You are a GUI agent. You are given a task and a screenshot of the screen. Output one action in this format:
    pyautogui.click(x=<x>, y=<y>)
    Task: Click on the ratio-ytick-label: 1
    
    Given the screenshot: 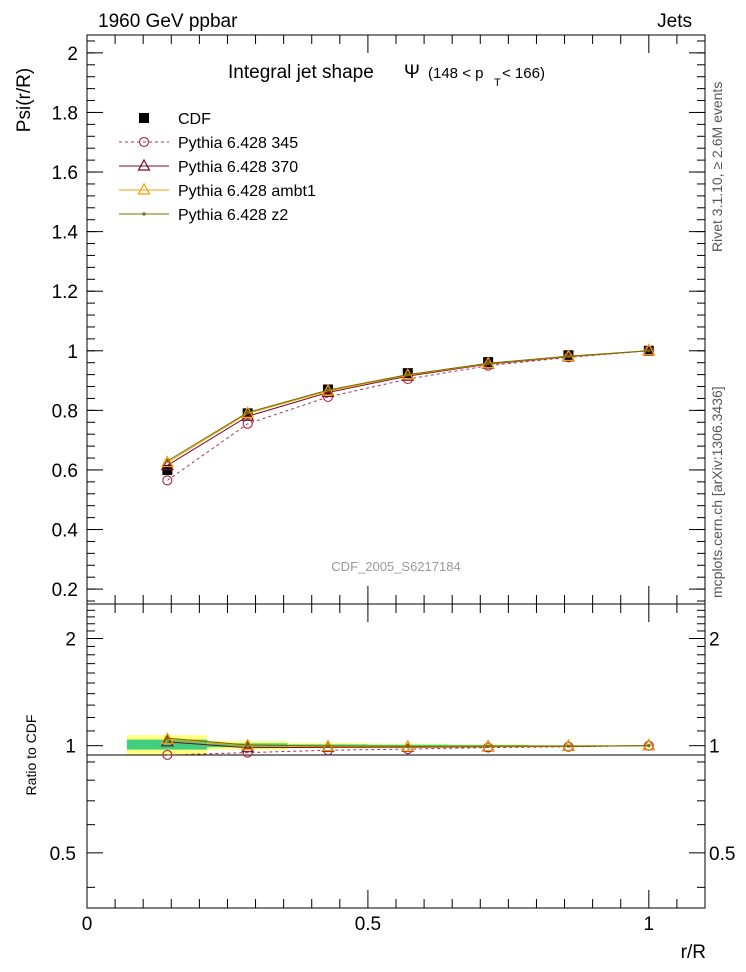 What is the action you would take?
    pyautogui.click(x=70, y=747)
    